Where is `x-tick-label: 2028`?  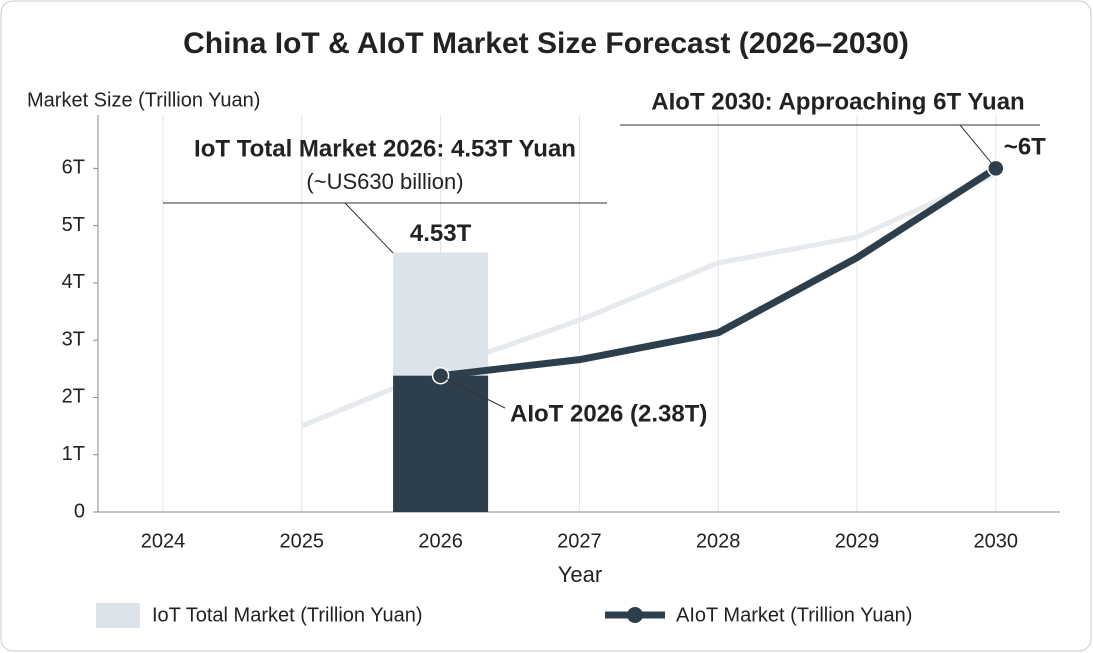
x-tick-label: 2028 is located at coordinates (718, 541).